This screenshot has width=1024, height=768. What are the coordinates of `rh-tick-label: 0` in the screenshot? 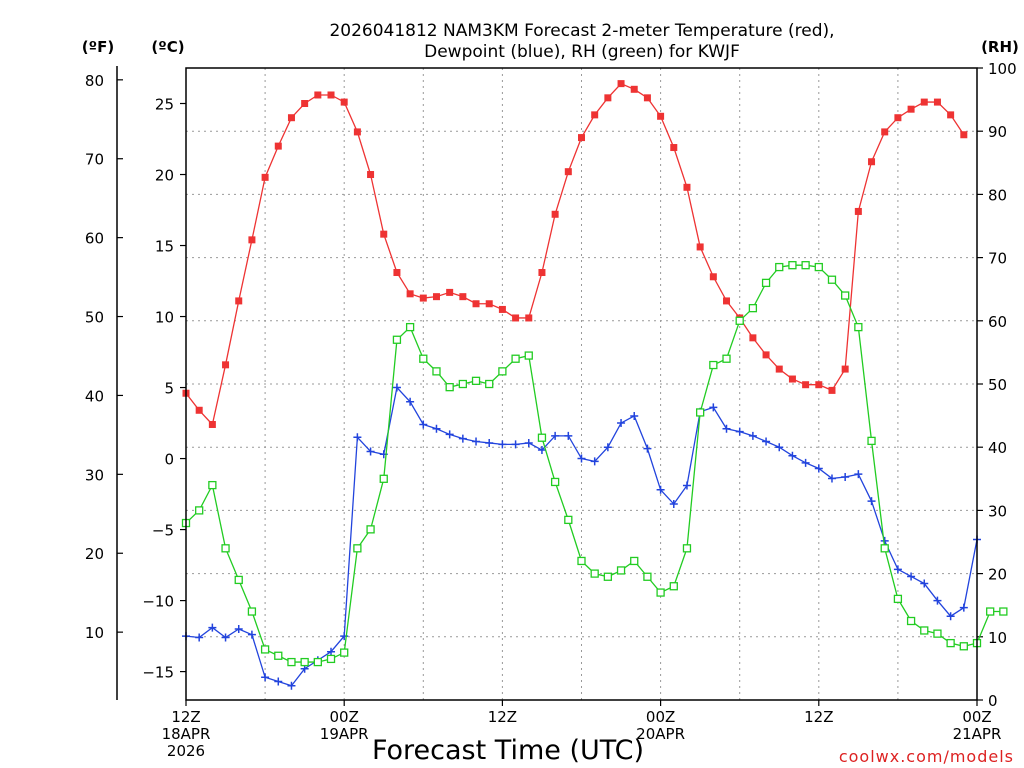 It's located at (993, 701).